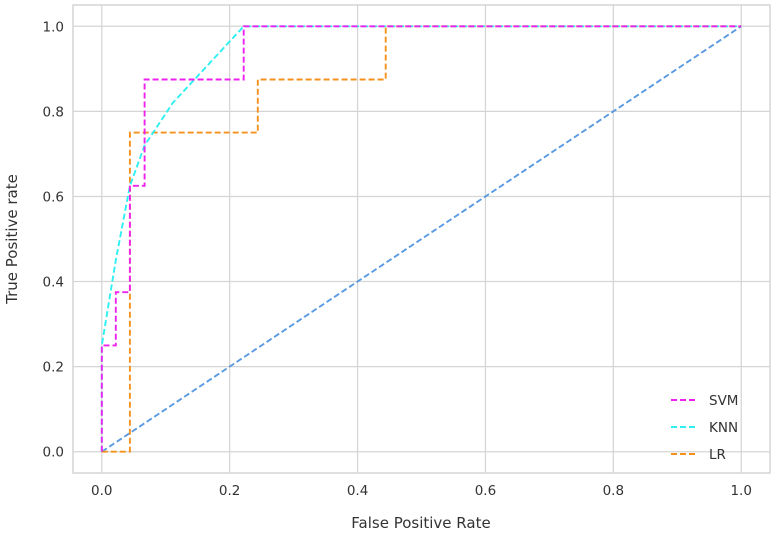 This screenshot has height=533, width=777. I want to click on y-tick-label: 0.6, so click(53, 197).